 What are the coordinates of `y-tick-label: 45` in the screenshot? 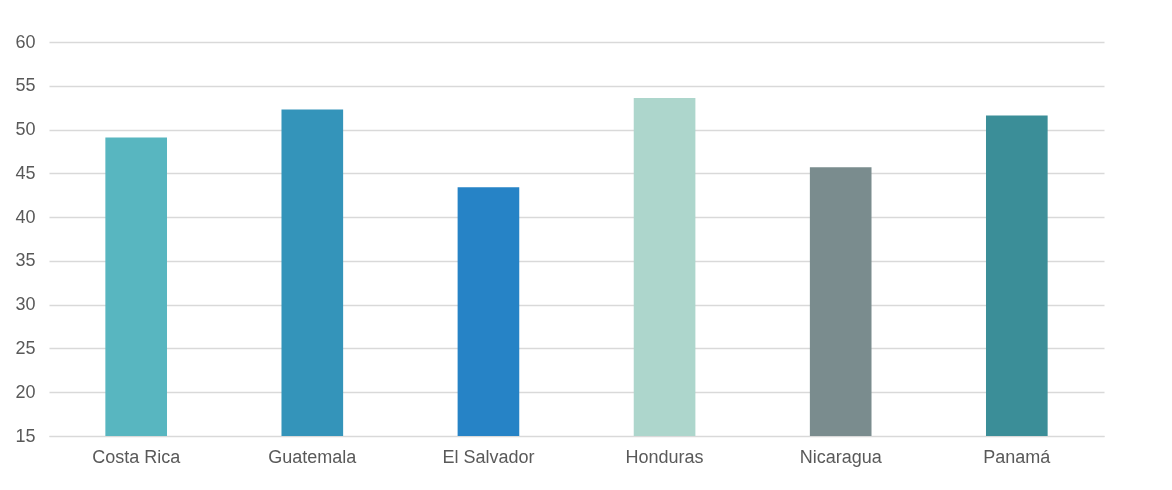 It's located at (25, 172).